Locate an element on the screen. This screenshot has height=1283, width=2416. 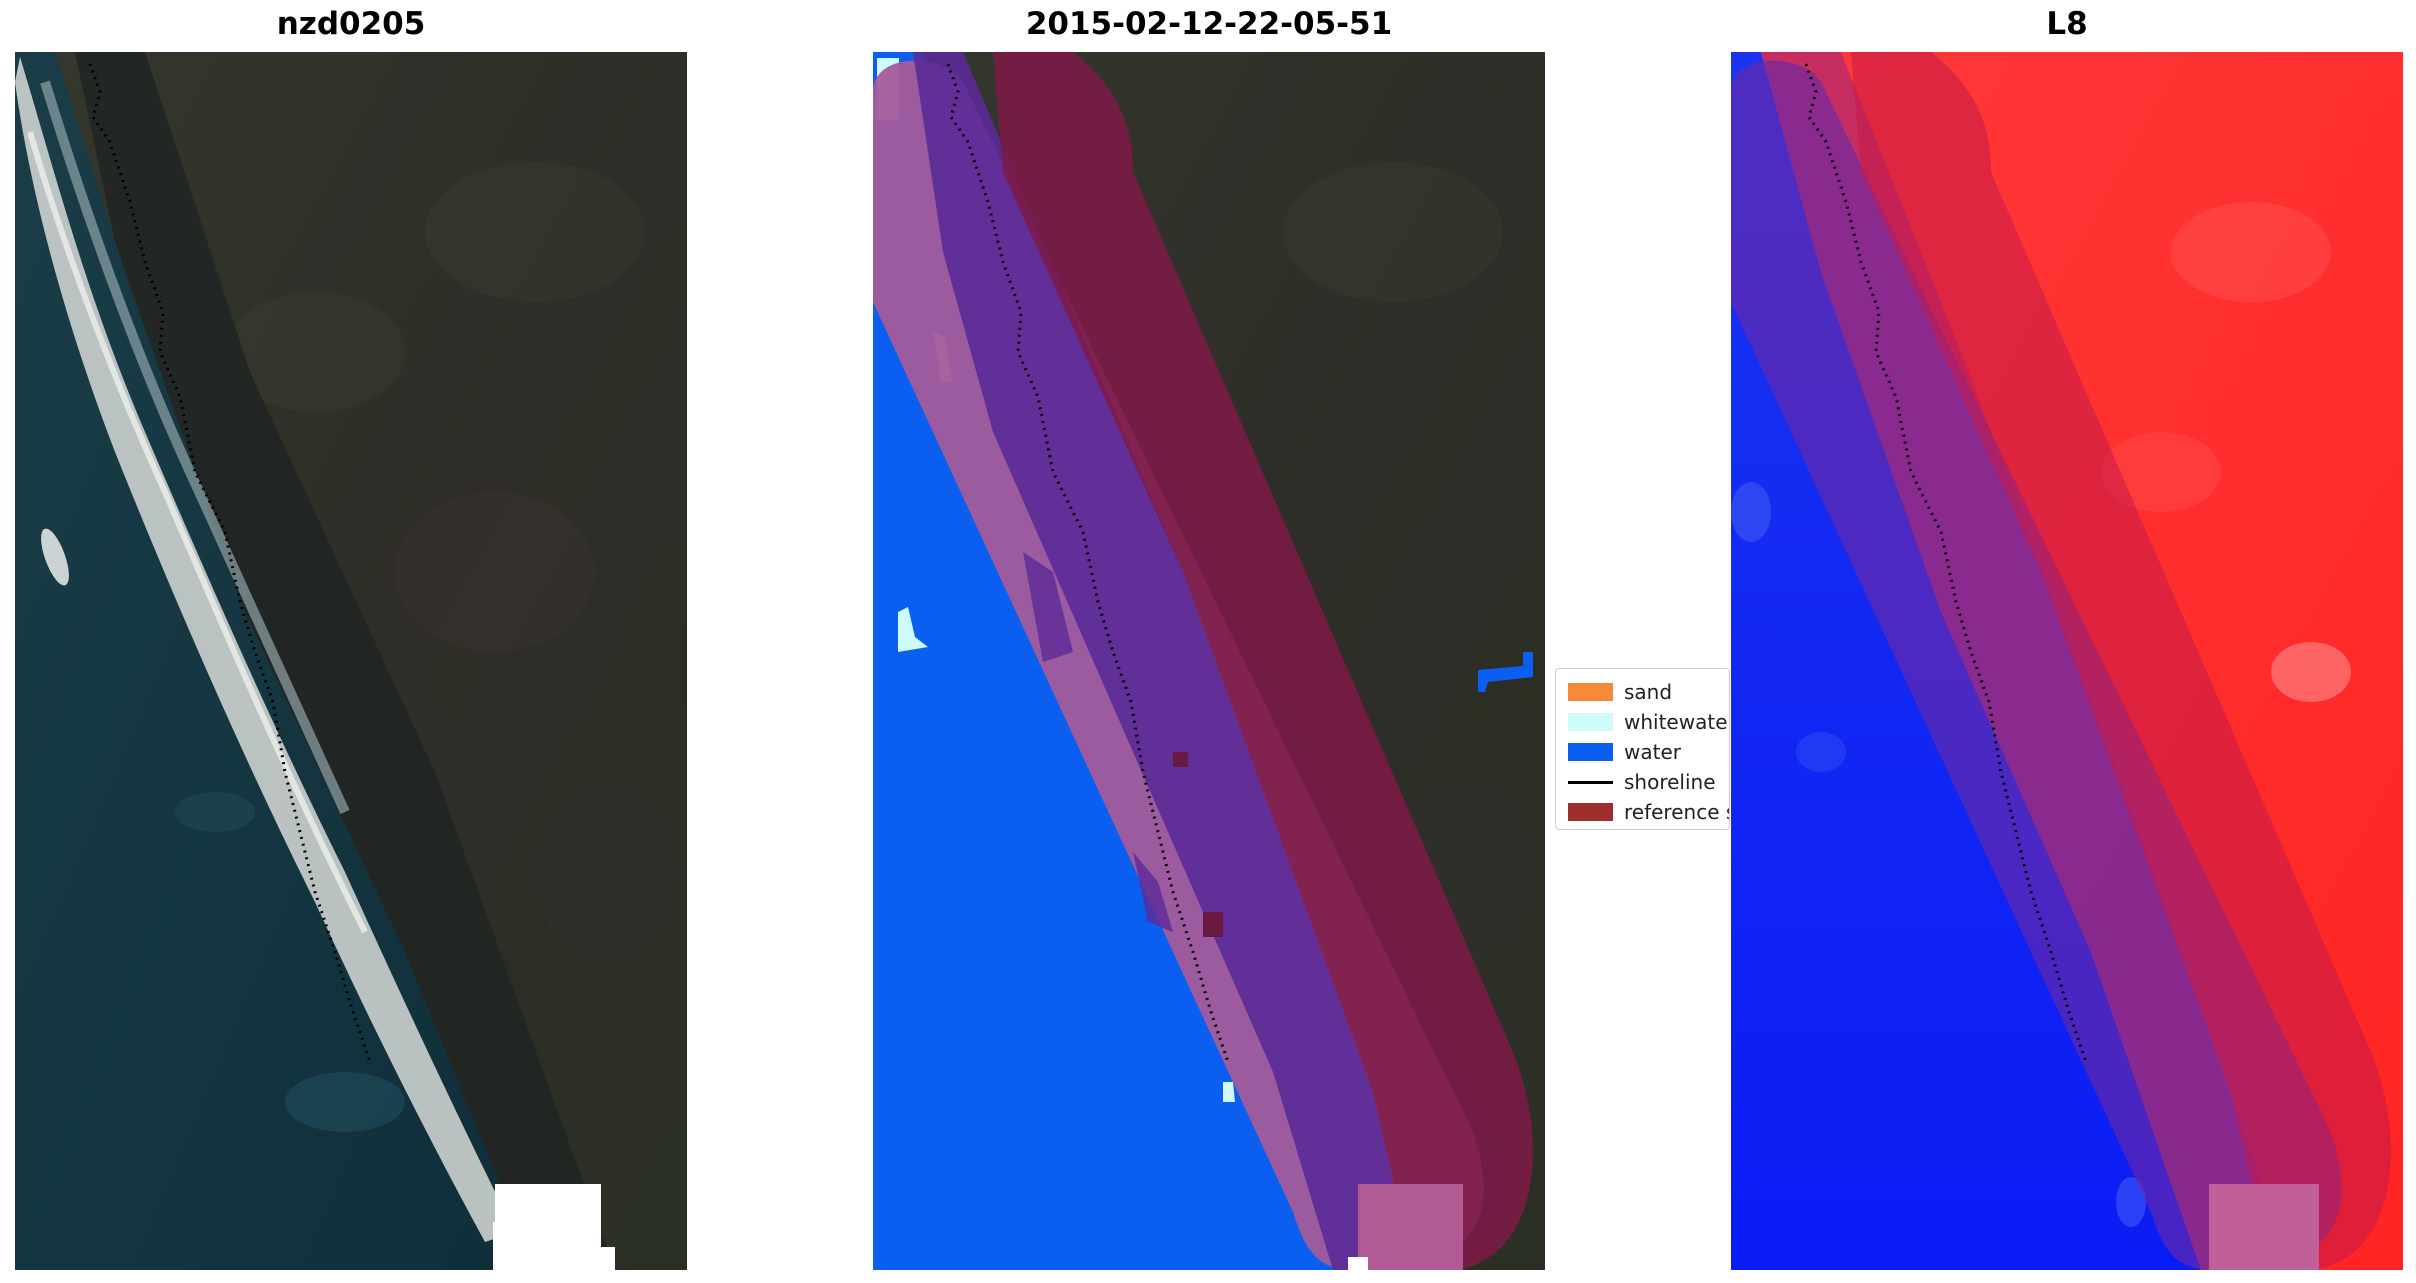
reference-buffer-swatch is located at coordinates (1590, 812).